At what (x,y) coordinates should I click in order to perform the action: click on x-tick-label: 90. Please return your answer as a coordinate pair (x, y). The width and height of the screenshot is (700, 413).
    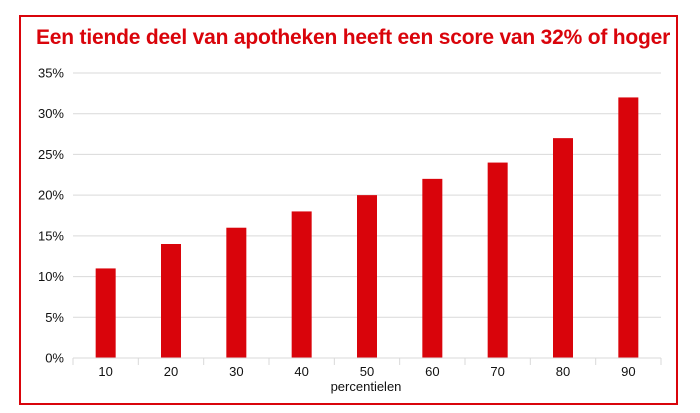
    Looking at the image, I should click on (628, 371).